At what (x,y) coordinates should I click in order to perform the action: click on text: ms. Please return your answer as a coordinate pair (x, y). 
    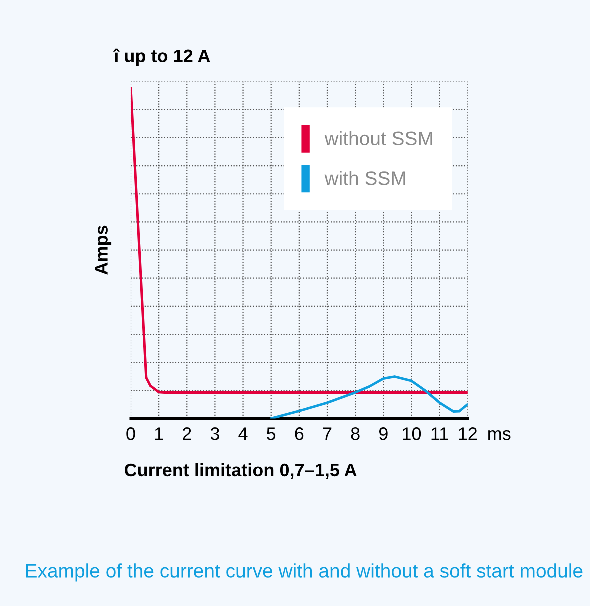
    Looking at the image, I should click on (499, 435).